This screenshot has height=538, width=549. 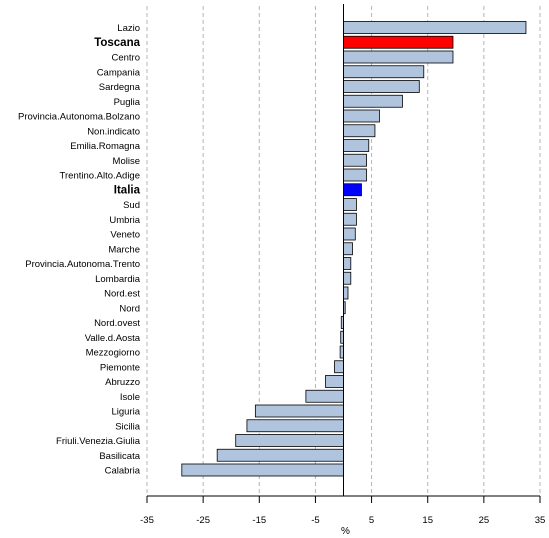 What do you see at coordinates (127, 190) in the screenshot?
I see `category-label: Italia` at bounding box center [127, 190].